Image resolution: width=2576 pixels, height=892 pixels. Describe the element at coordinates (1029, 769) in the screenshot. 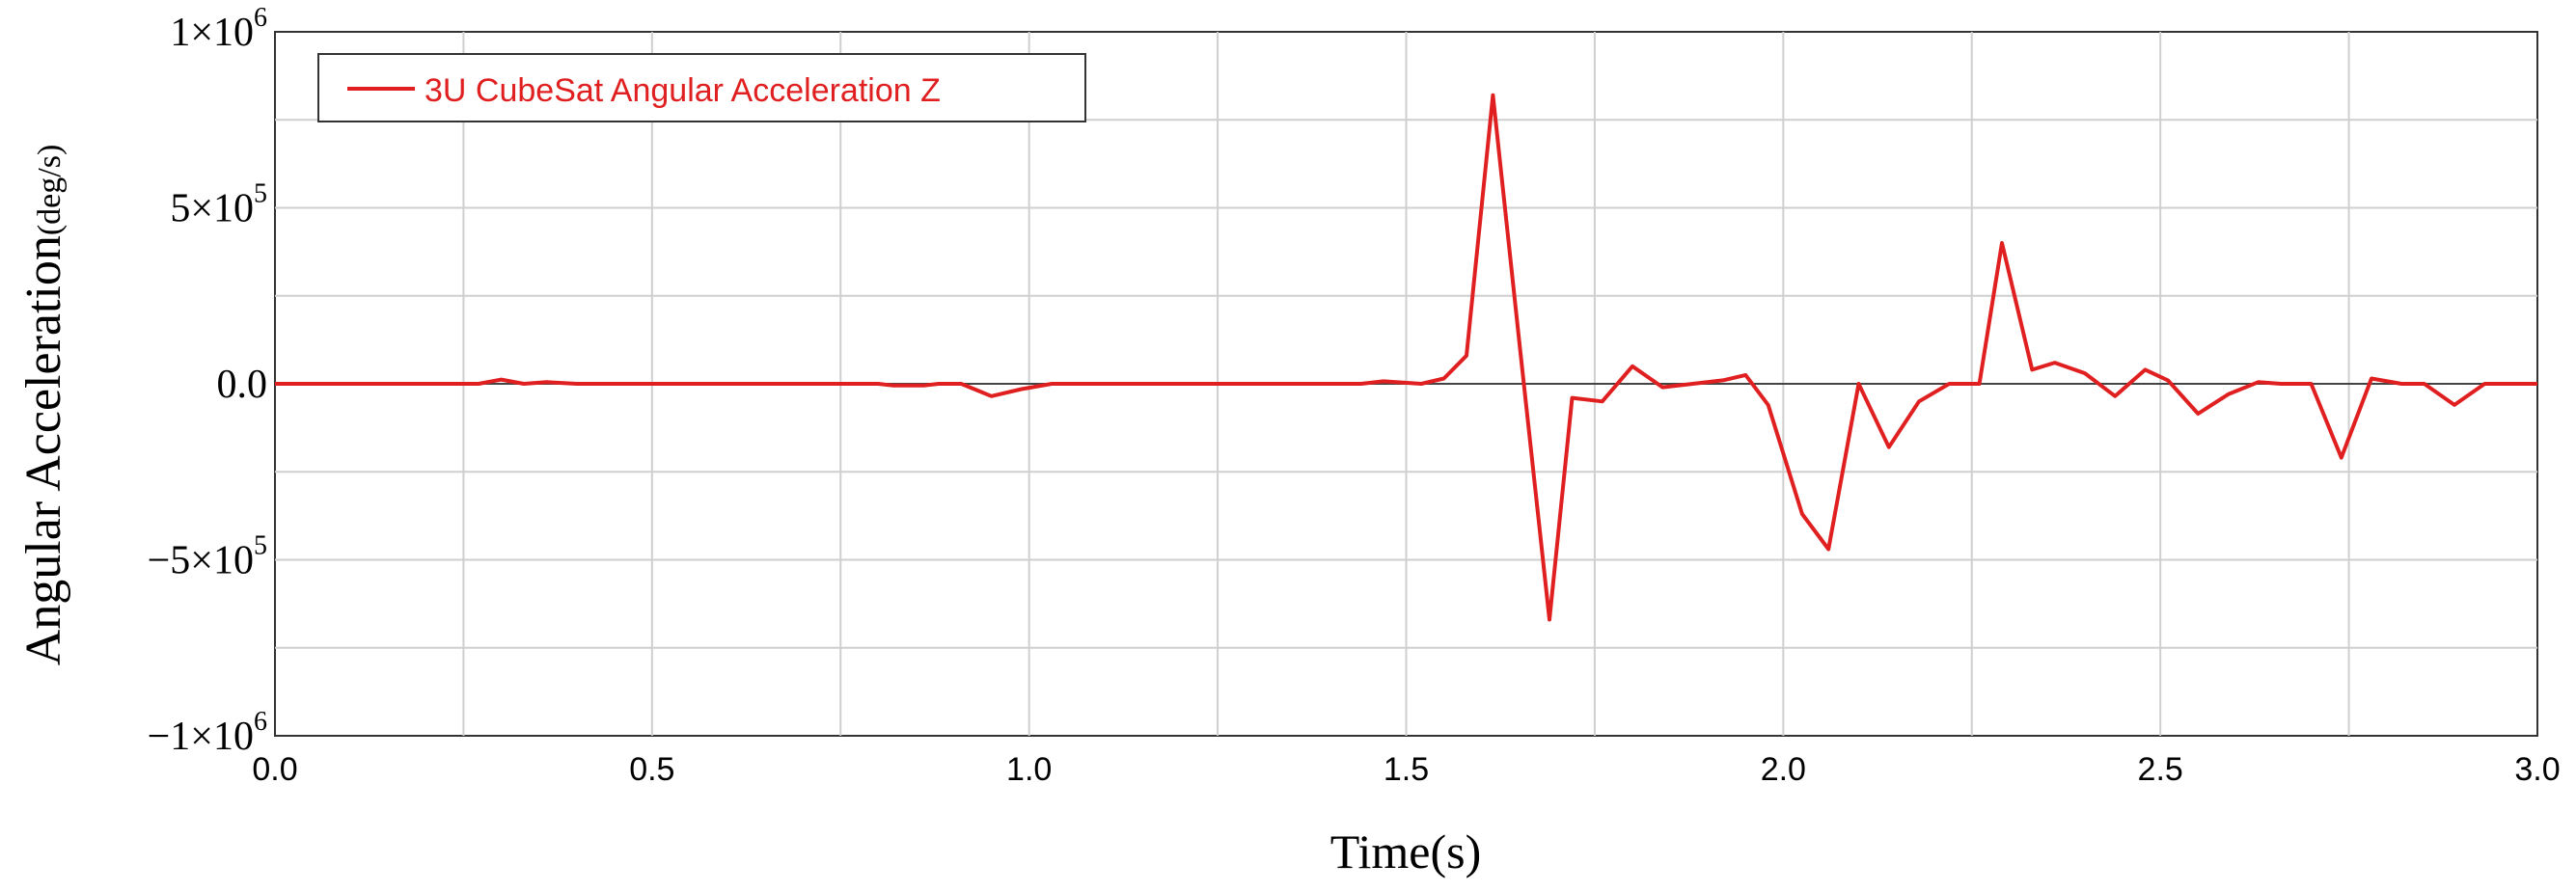

I see `x-tick-label: 1.0` at that location.